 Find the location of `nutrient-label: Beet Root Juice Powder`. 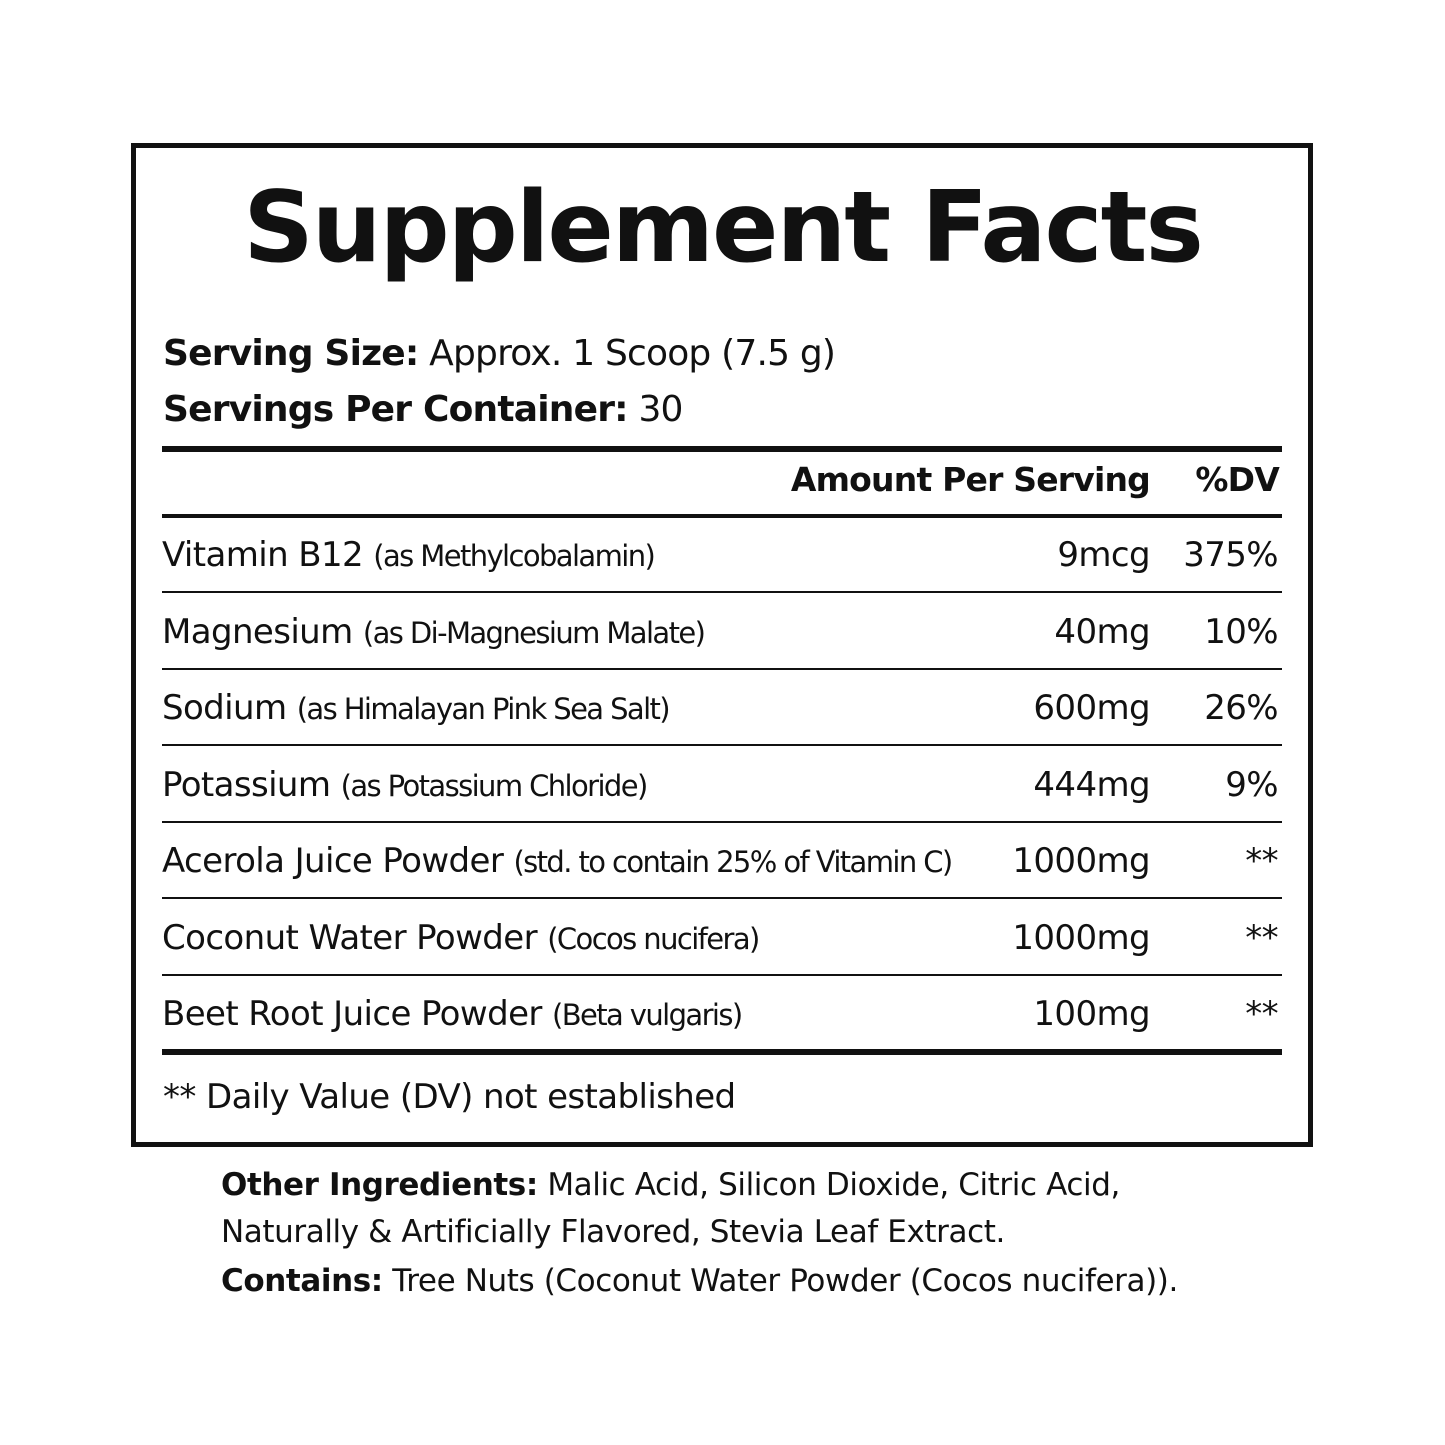

nutrient-label: Beet Root Juice Powder is located at coordinates (352, 1014).